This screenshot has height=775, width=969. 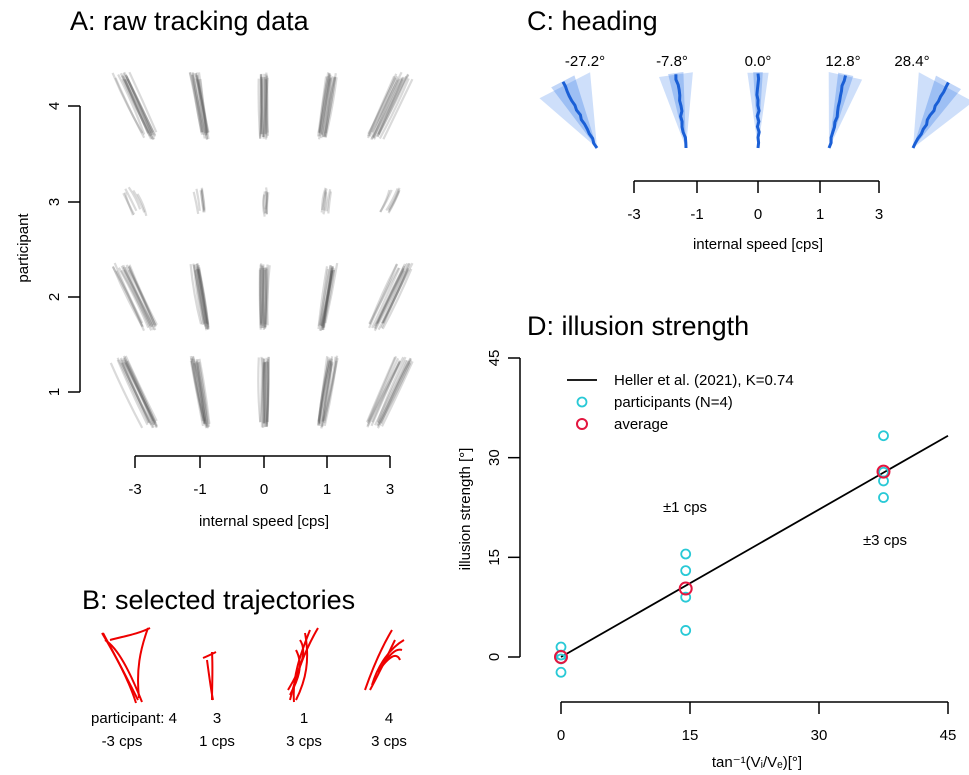 I want to click on panel-d-title: D: illusion strength, so click(x=638, y=326).